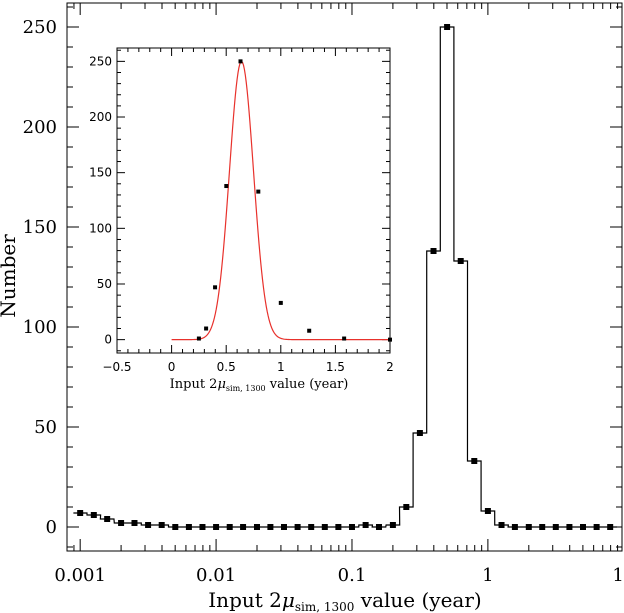  I want to click on y-tick-label: 200, so click(40, 127).